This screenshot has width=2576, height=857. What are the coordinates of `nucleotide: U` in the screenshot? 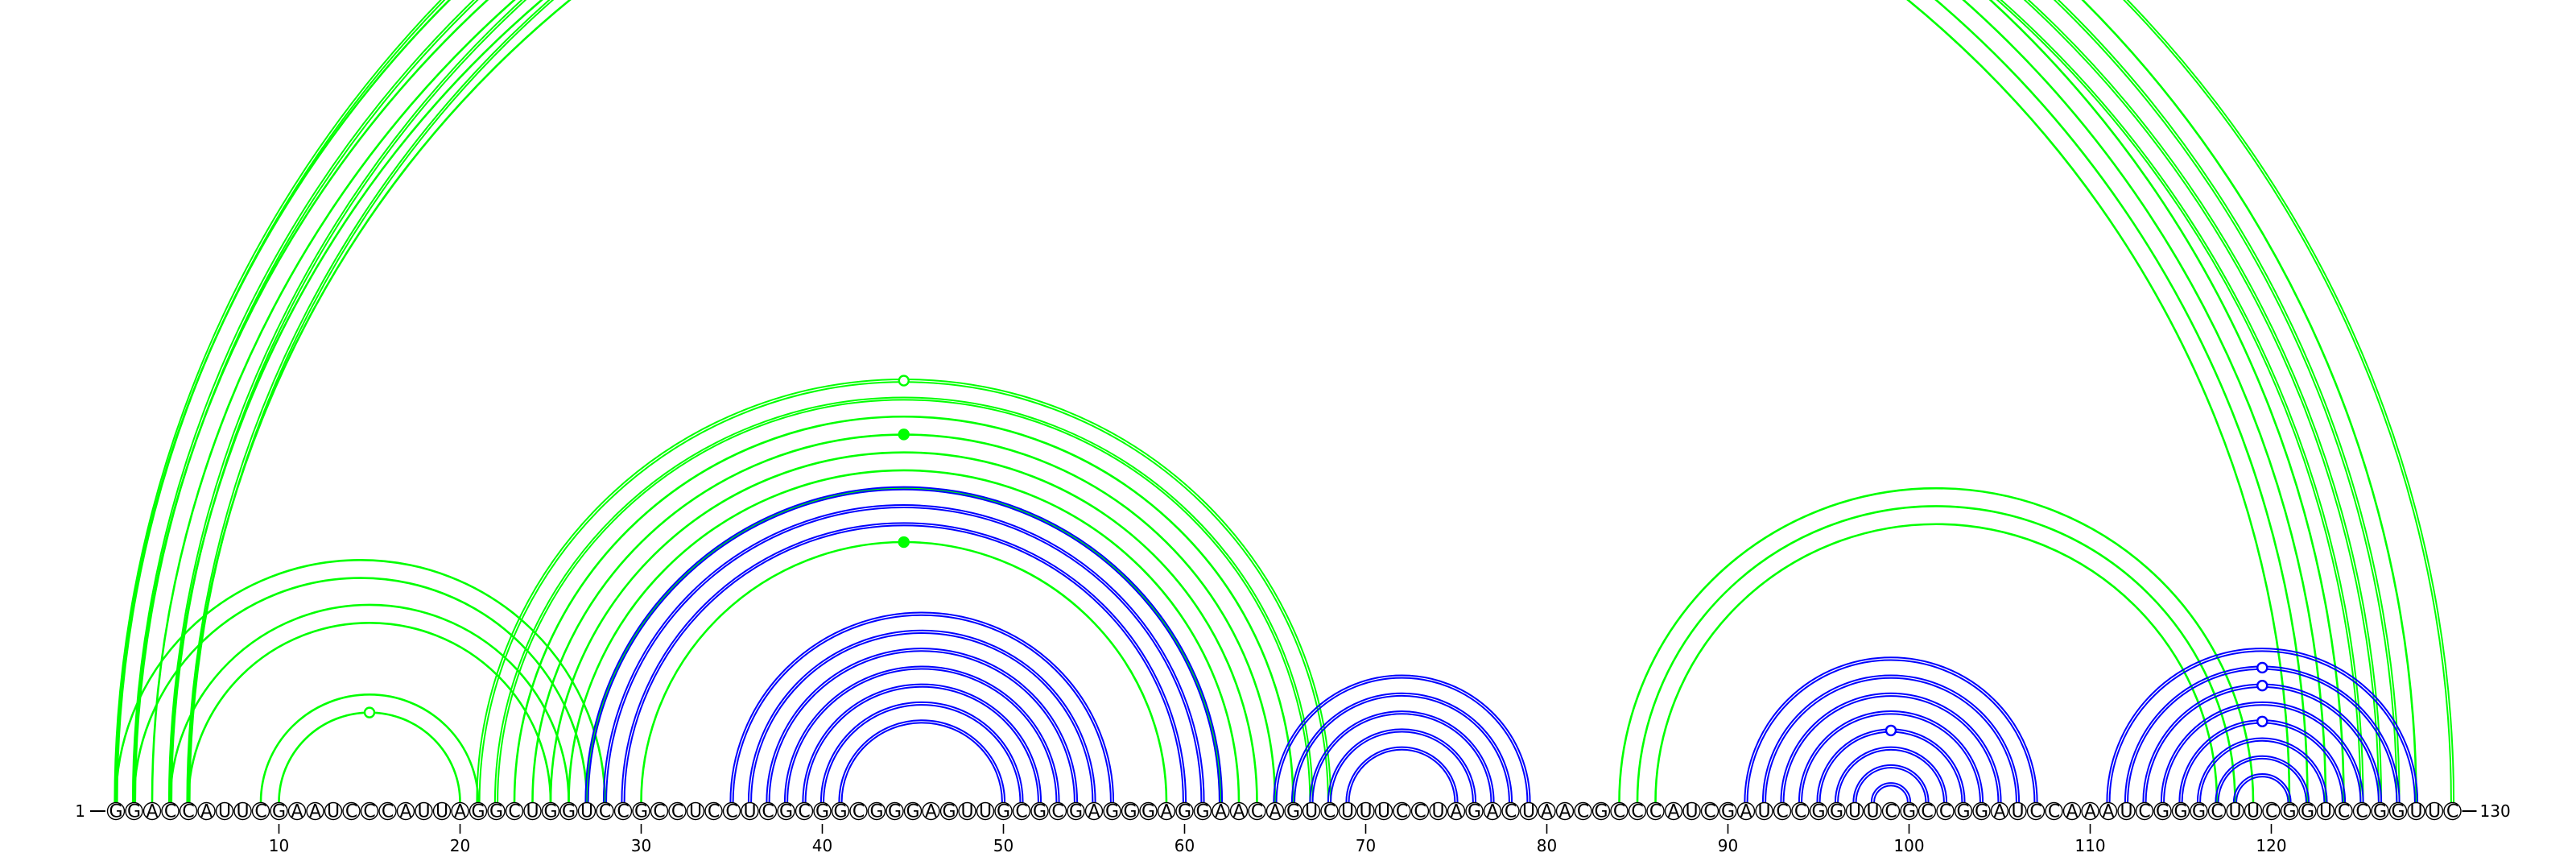 It's located at (532, 812).